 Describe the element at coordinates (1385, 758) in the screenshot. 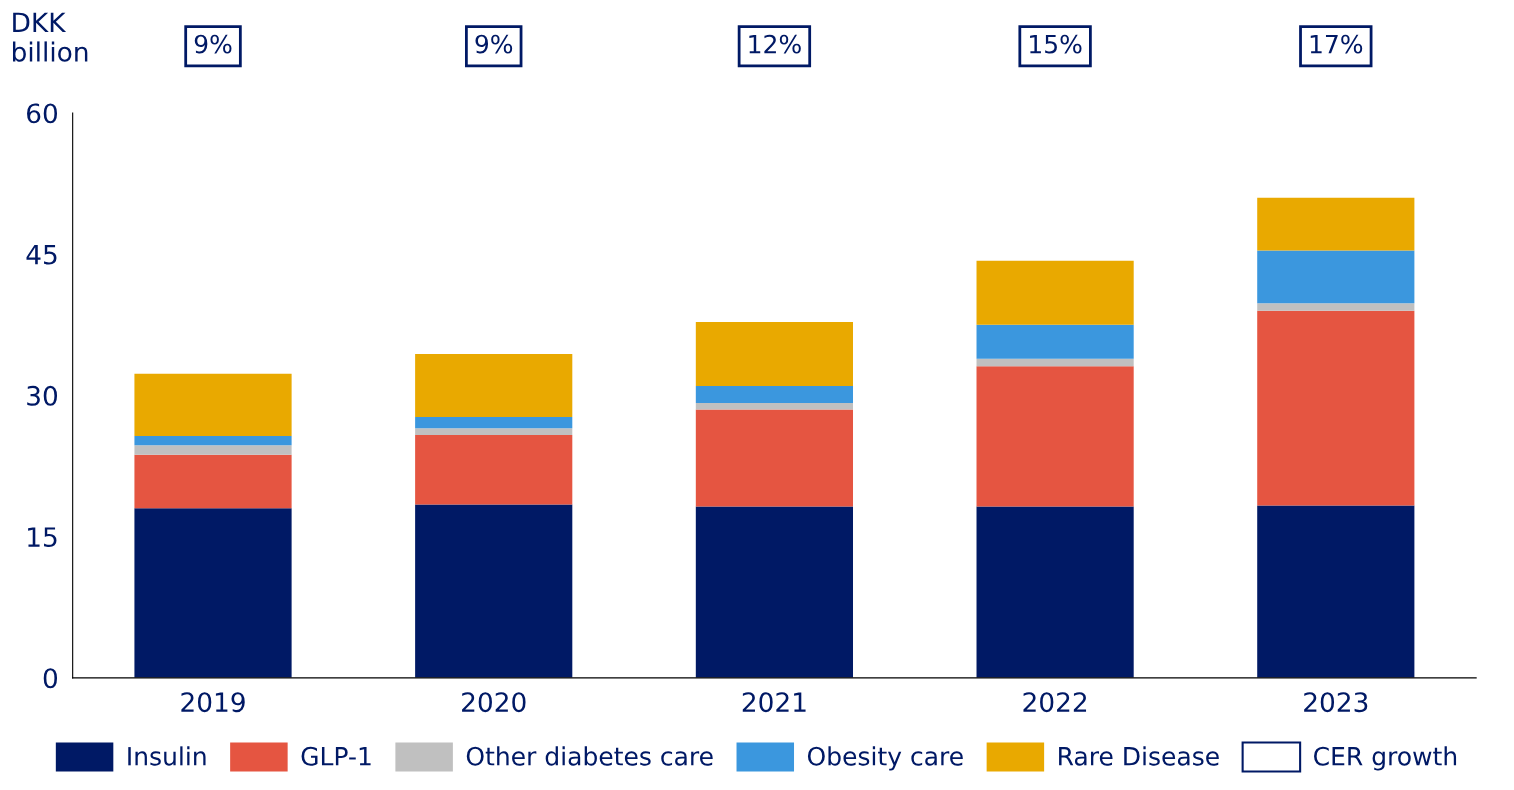

I see `legend-label: CER growth` at that location.